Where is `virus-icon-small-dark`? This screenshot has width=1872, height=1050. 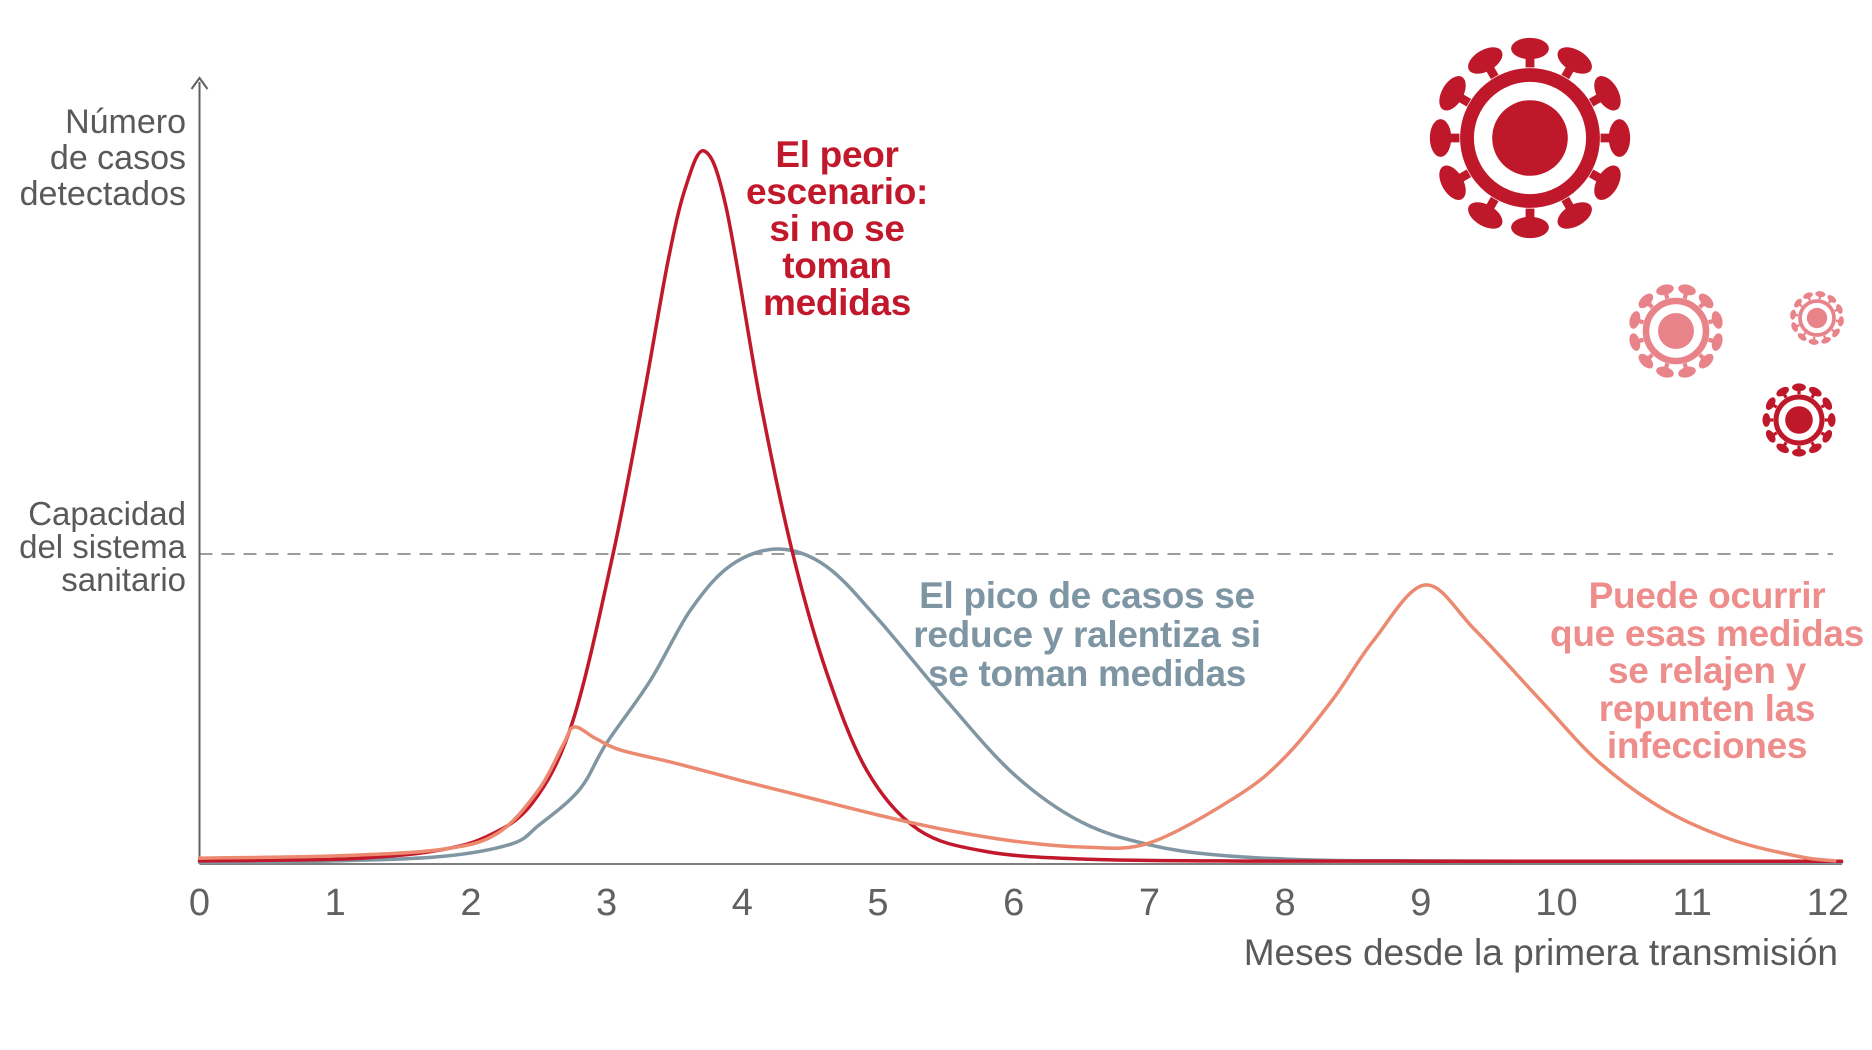
virus-icon-small-dark is located at coordinates (1799, 420).